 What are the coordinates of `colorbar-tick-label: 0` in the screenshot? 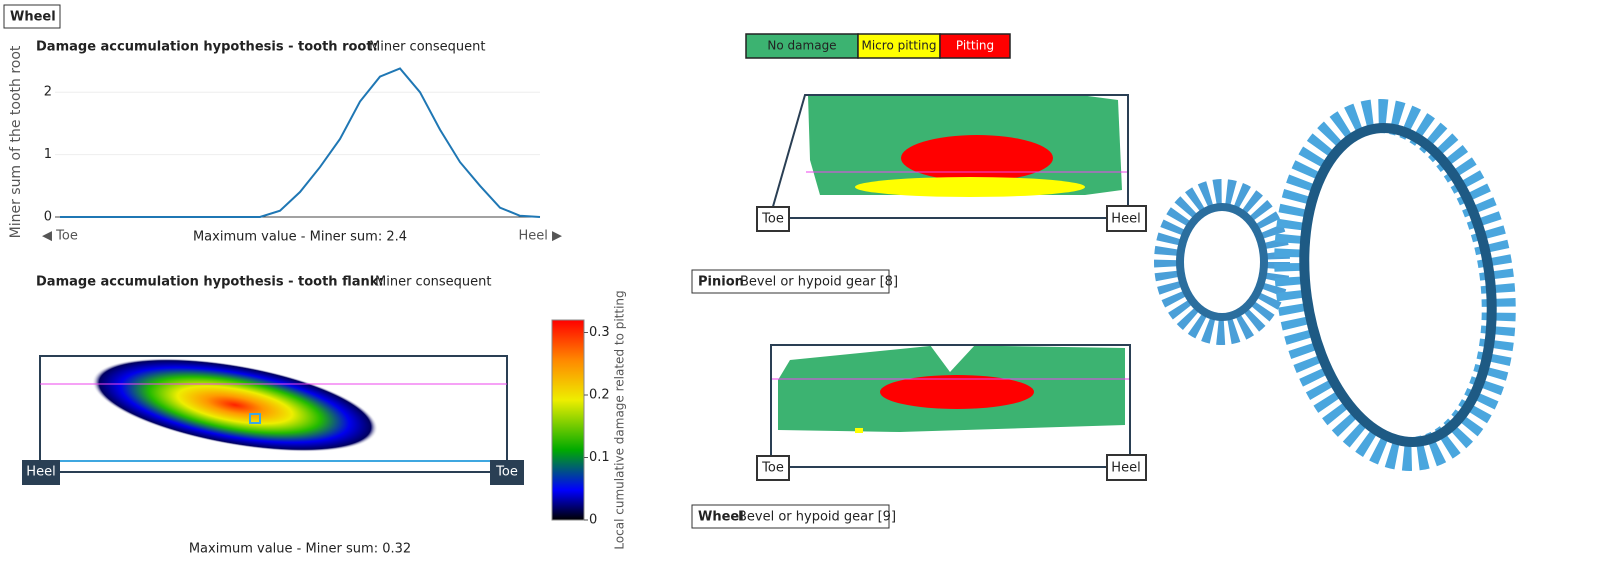 It's located at (593, 520).